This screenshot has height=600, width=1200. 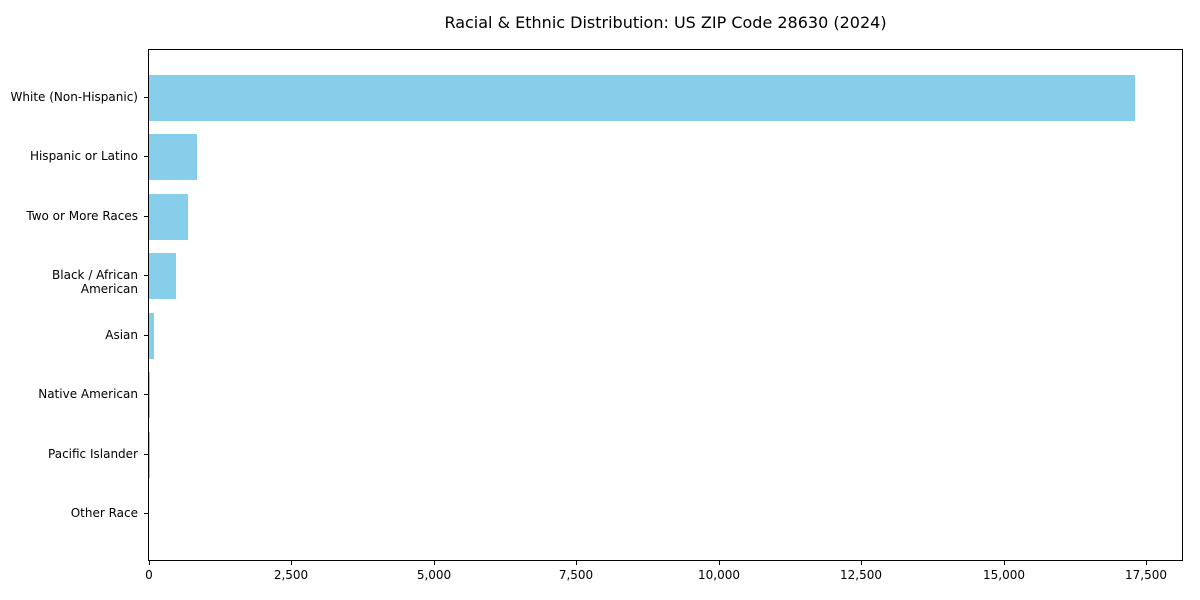 I want to click on bar-black-african-american, so click(x=162, y=276).